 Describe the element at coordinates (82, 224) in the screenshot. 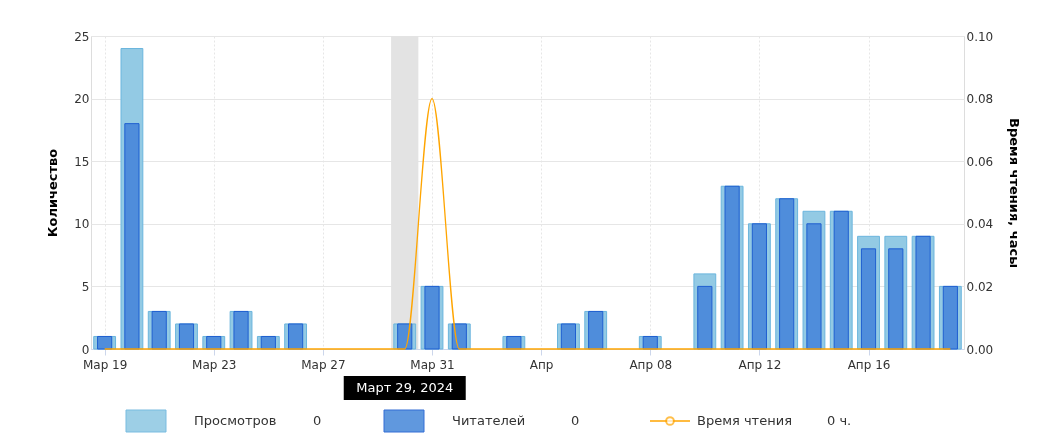

I see `y-tick-label: 10` at that location.